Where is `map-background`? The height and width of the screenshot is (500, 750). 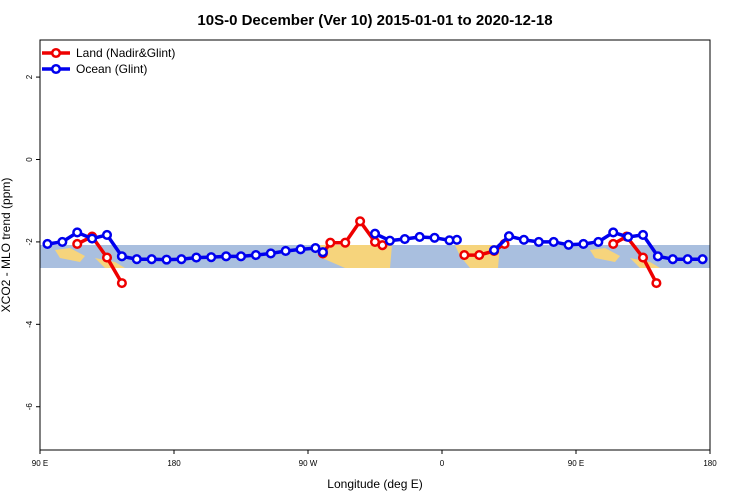 map-background is located at coordinates (375, 256).